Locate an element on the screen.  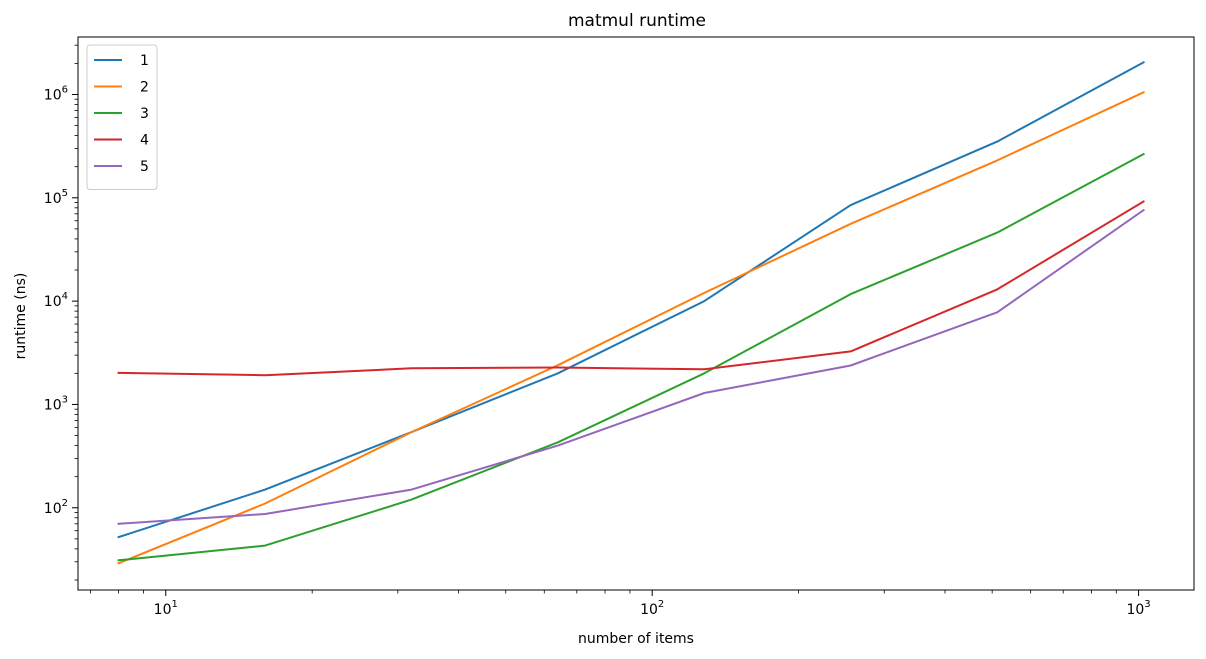
legend-label-2: 2 is located at coordinates (144, 88).